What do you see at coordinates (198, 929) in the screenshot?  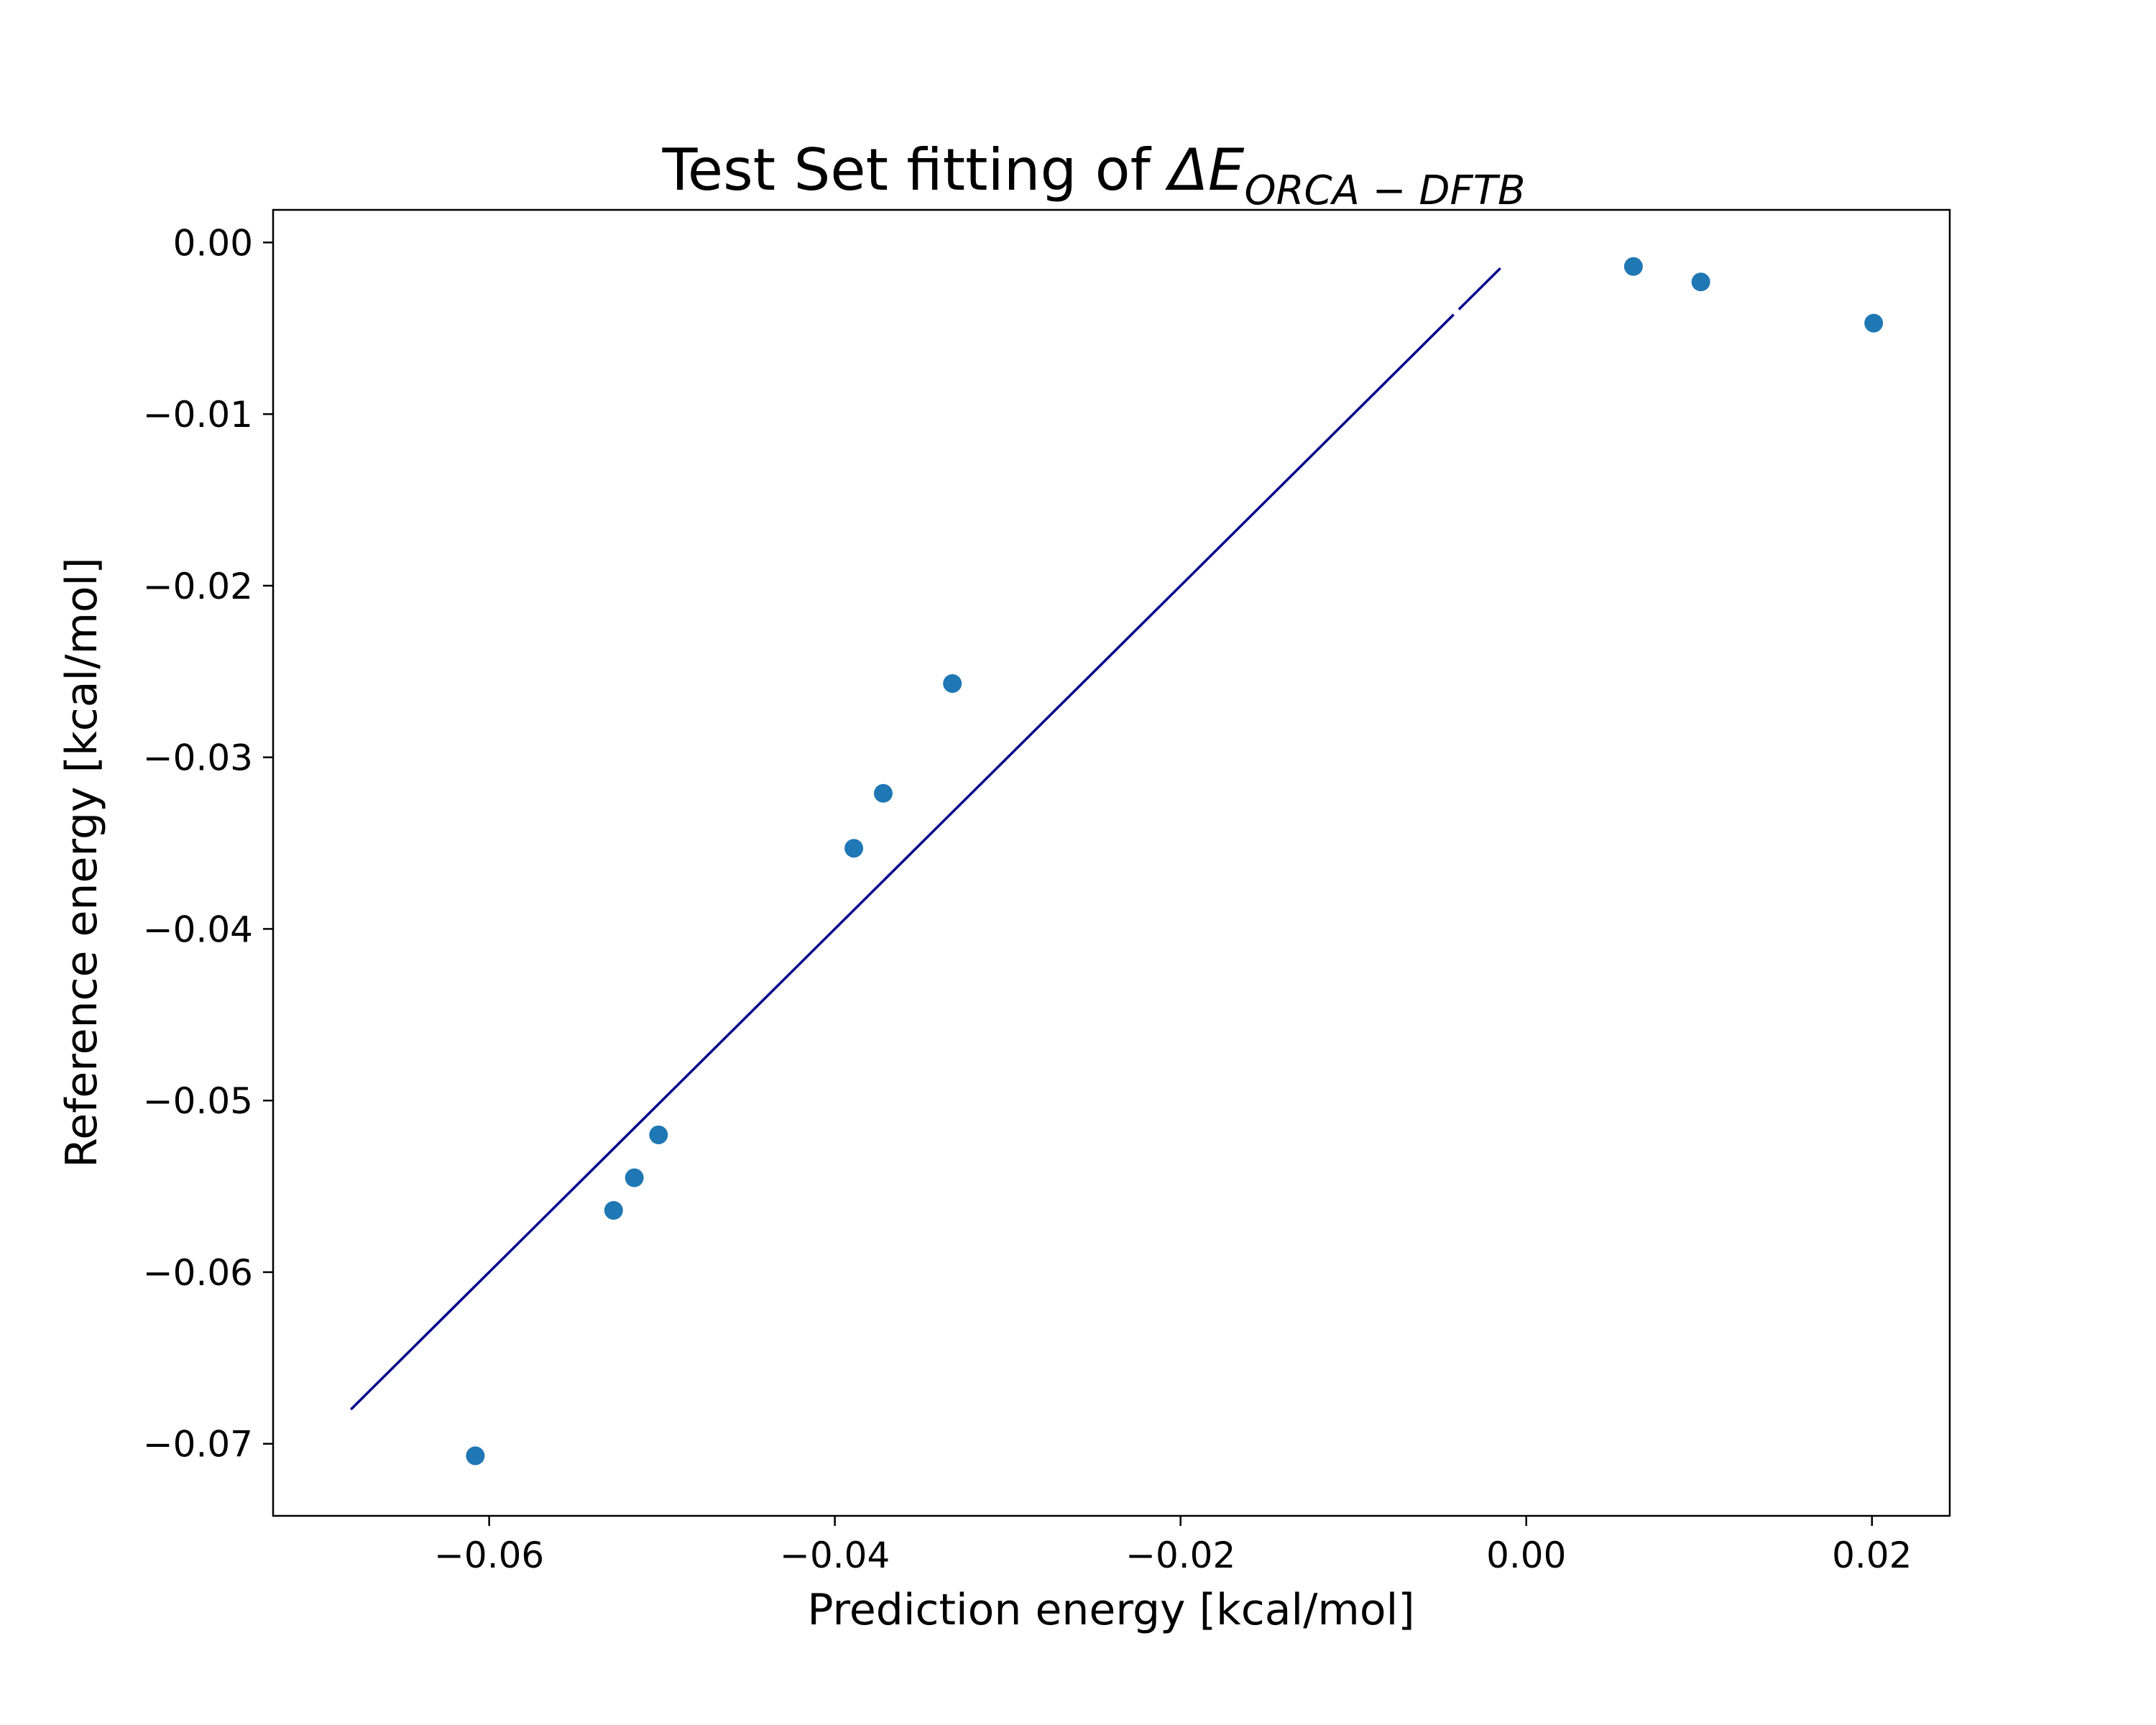 I see `y-tick-label: −0.04` at bounding box center [198, 929].